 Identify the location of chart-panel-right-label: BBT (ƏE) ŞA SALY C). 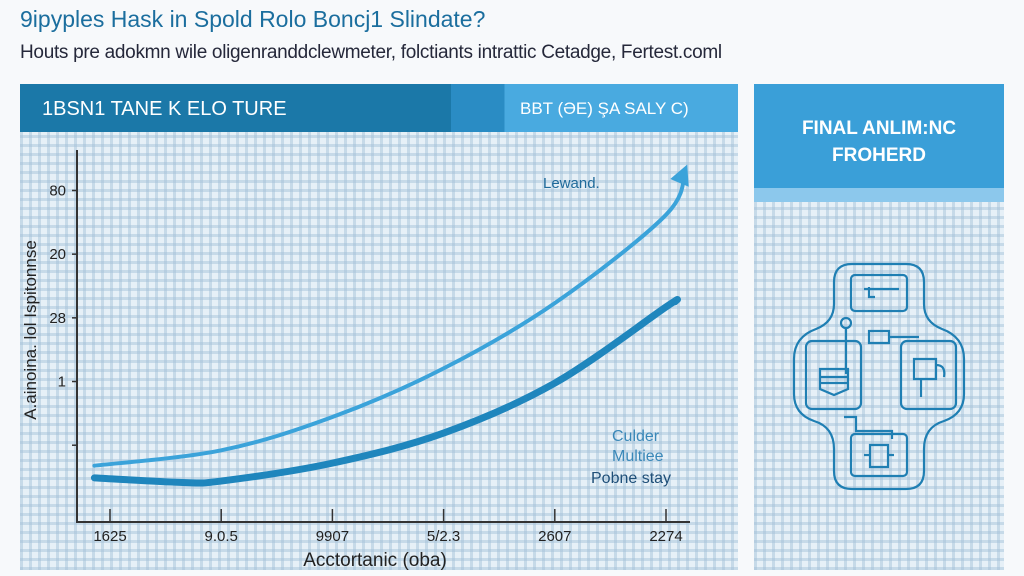
(604, 108).